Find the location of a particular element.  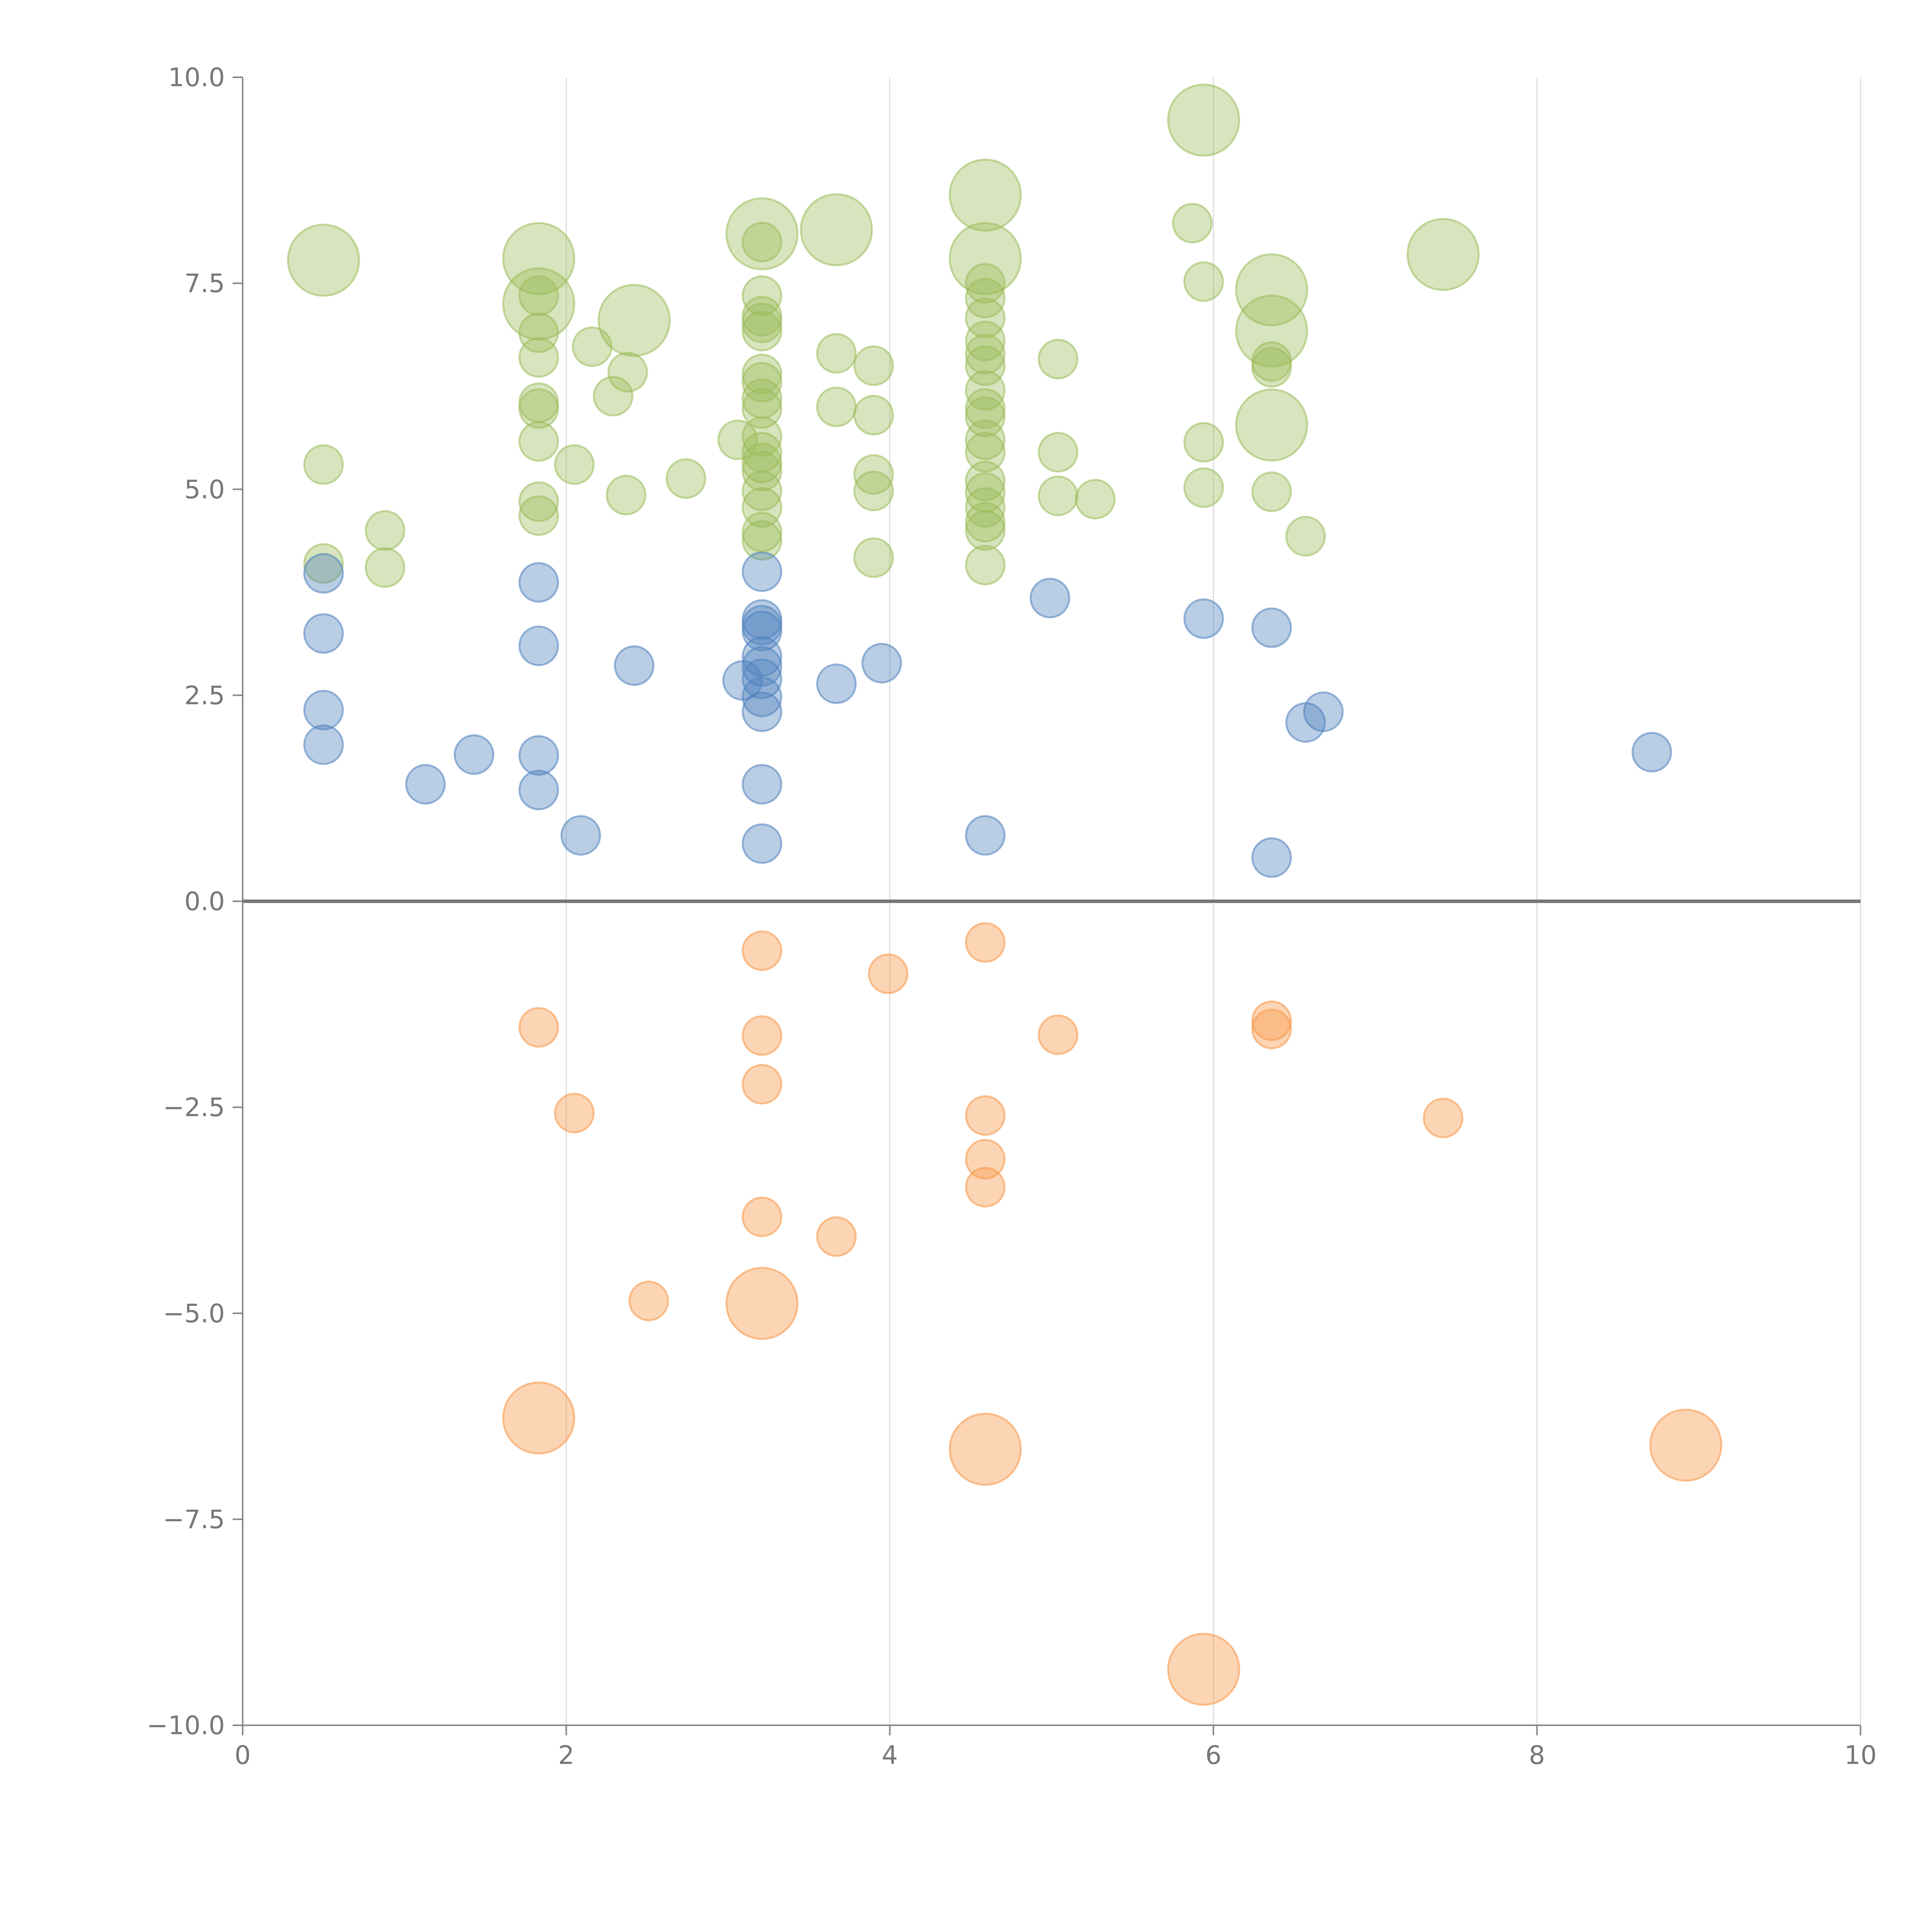

y-tick-label: 10.0 is located at coordinates (197, 78).